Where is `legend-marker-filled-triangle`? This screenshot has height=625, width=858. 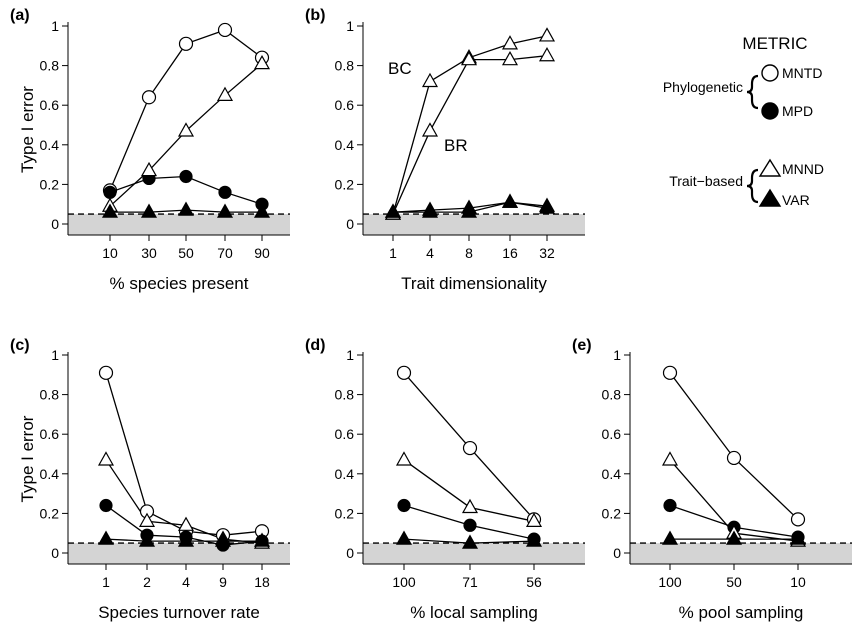
legend-marker-filled-triangle is located at coordinates (770, 197).